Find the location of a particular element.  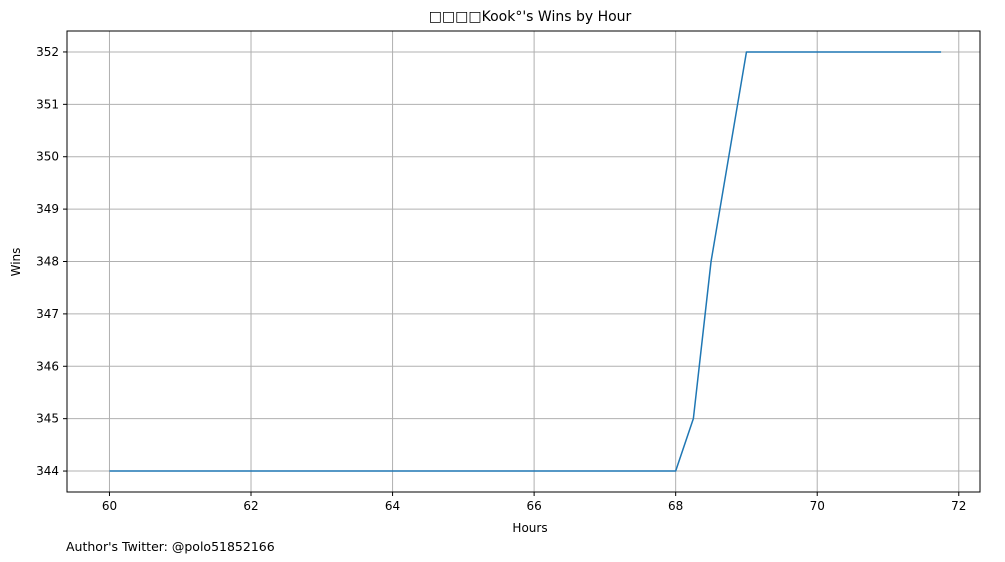

x-tick-label: 62 is located at coordinates (250, 506).